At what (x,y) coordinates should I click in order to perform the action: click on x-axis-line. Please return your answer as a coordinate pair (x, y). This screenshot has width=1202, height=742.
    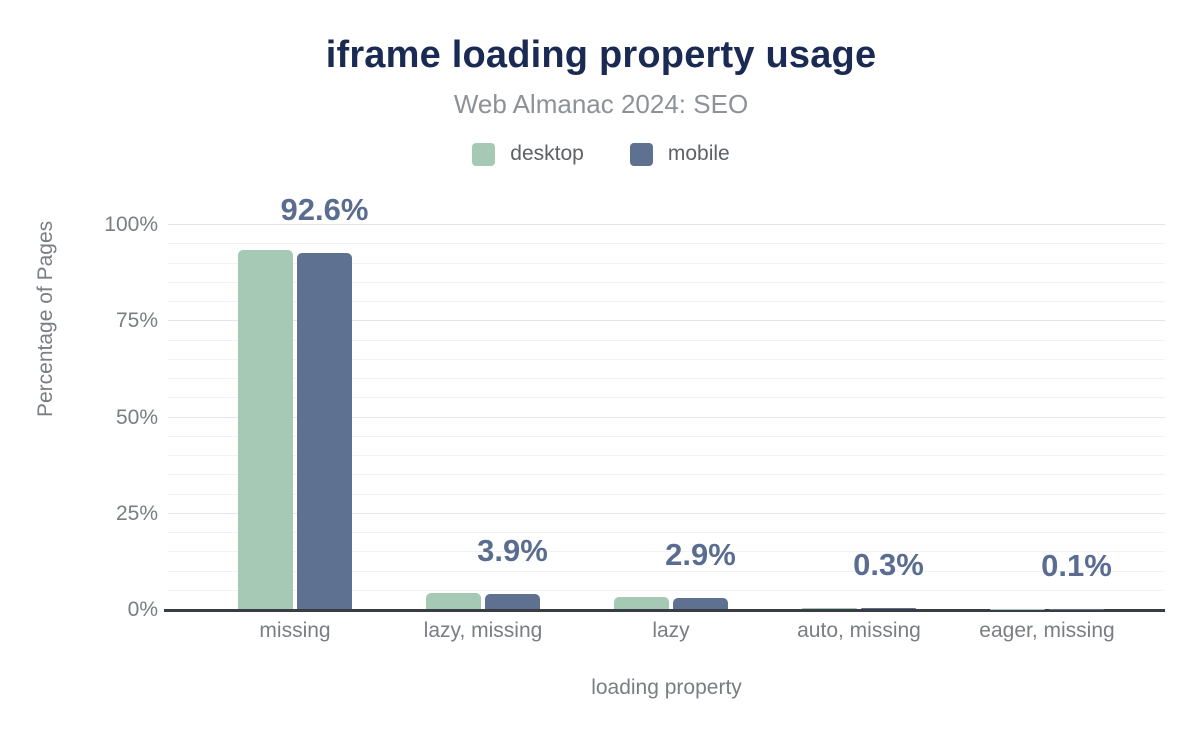
    Looking at the image, I should click on (664, 610).